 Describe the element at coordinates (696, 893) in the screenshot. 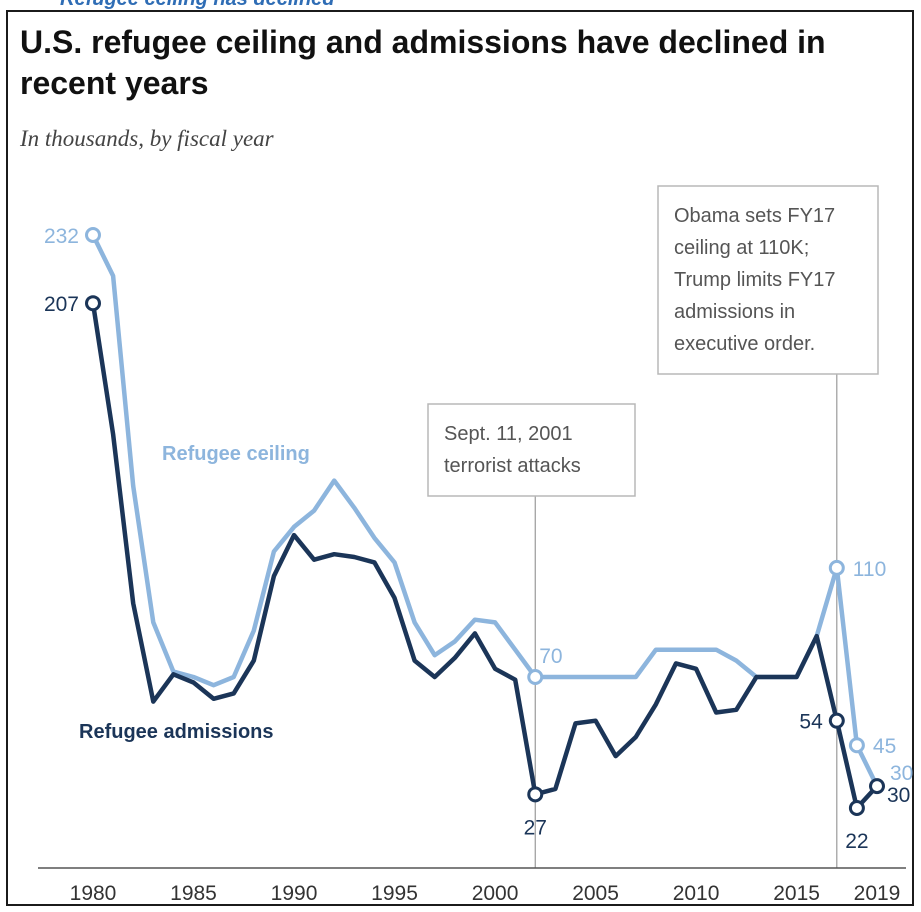

I see `x-tick-label: 2010` at that location.